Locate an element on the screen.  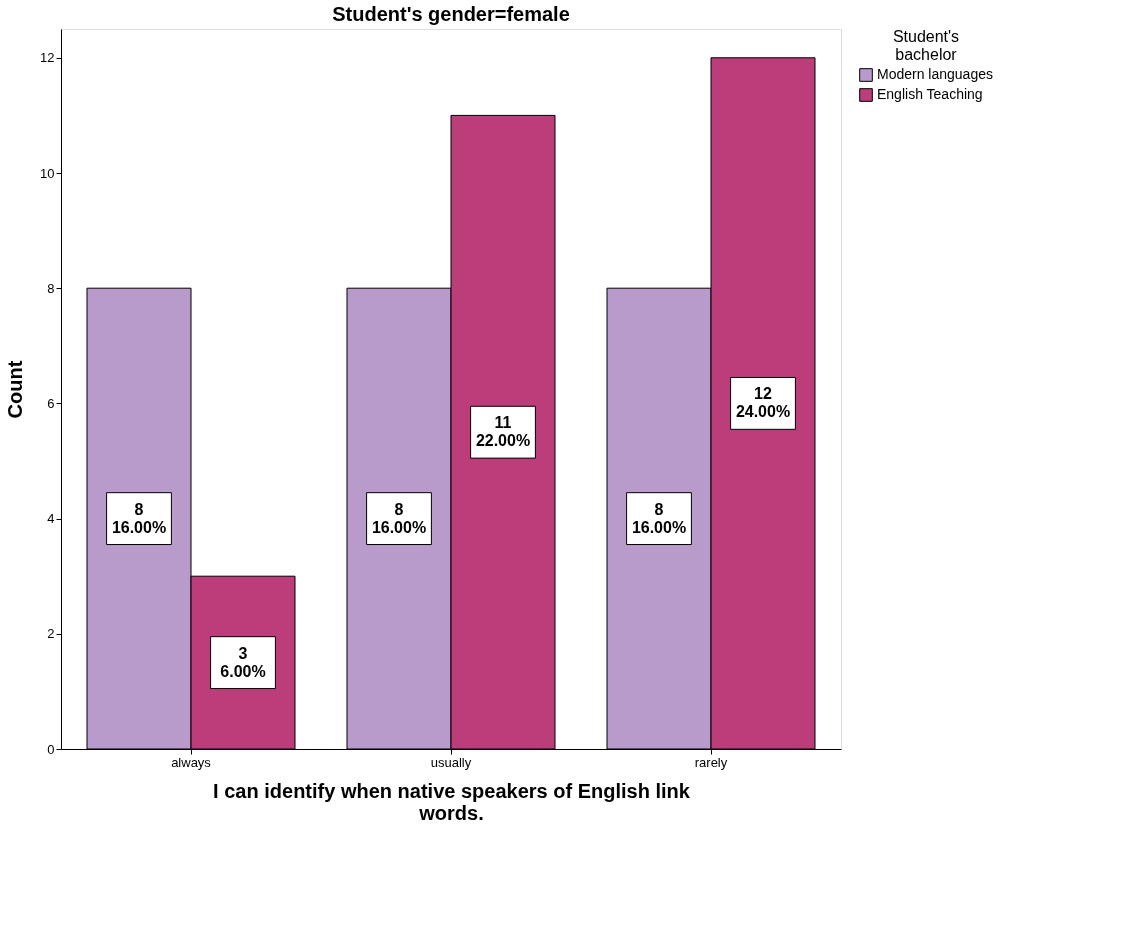
data-label: 3 6.00% is located at coordinates (243, 662).